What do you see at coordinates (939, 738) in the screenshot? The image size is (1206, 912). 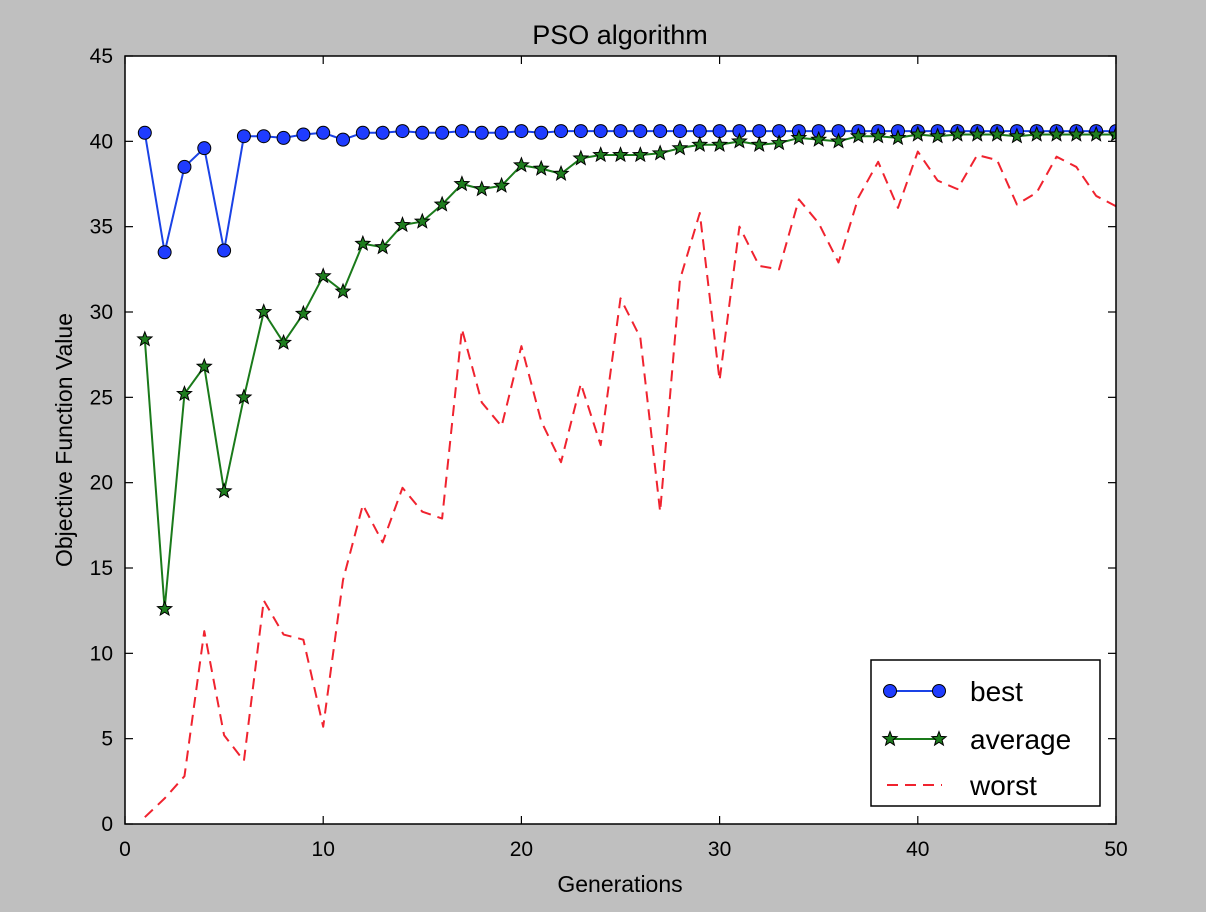 I see `legend-marker-average-b` at bounding box center [939, 738].